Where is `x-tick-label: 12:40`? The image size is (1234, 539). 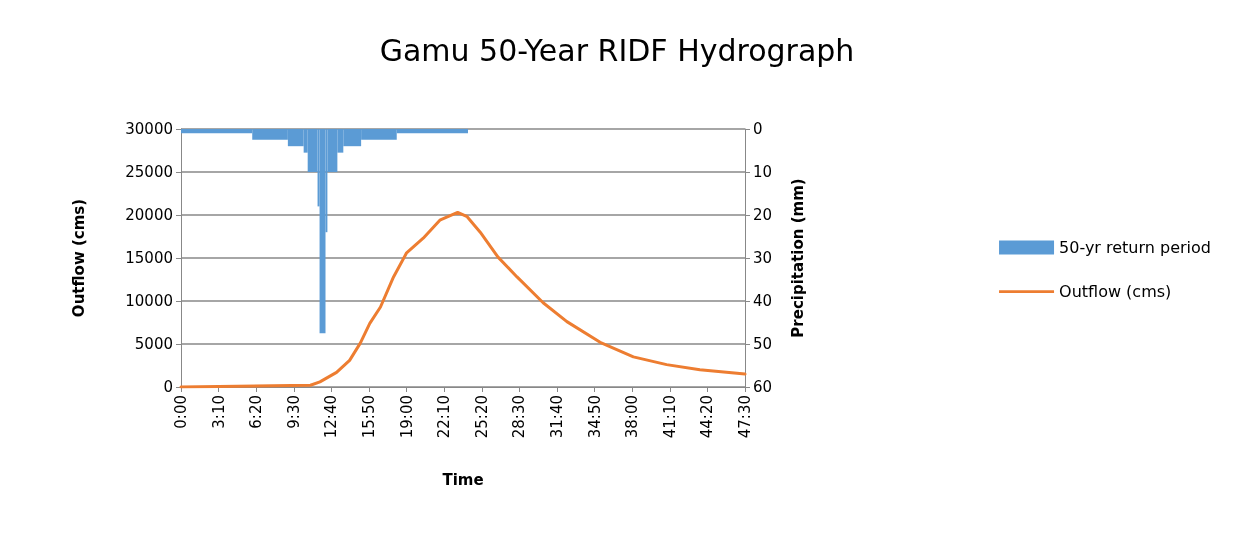
x-tick-label: 12:40 is located at coordinates (331, 417).